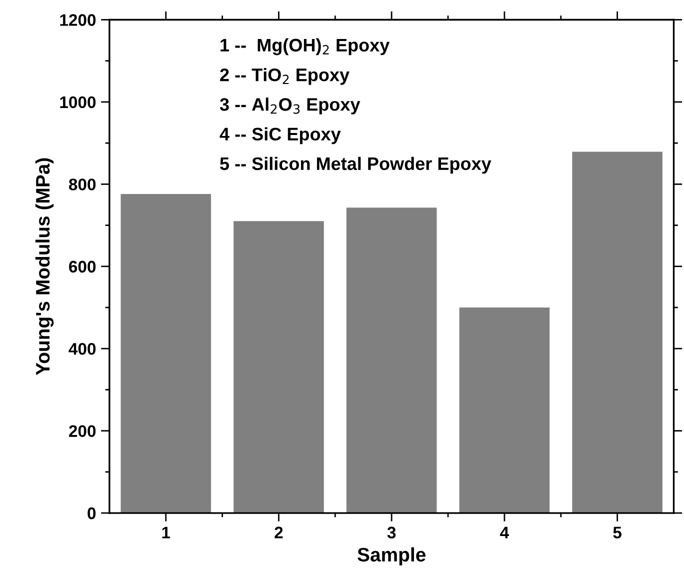  What do you see at coordinates (78, 102) in the screenshot?
I see `y-tick-label: 1000` at bounding box center [78, 102].